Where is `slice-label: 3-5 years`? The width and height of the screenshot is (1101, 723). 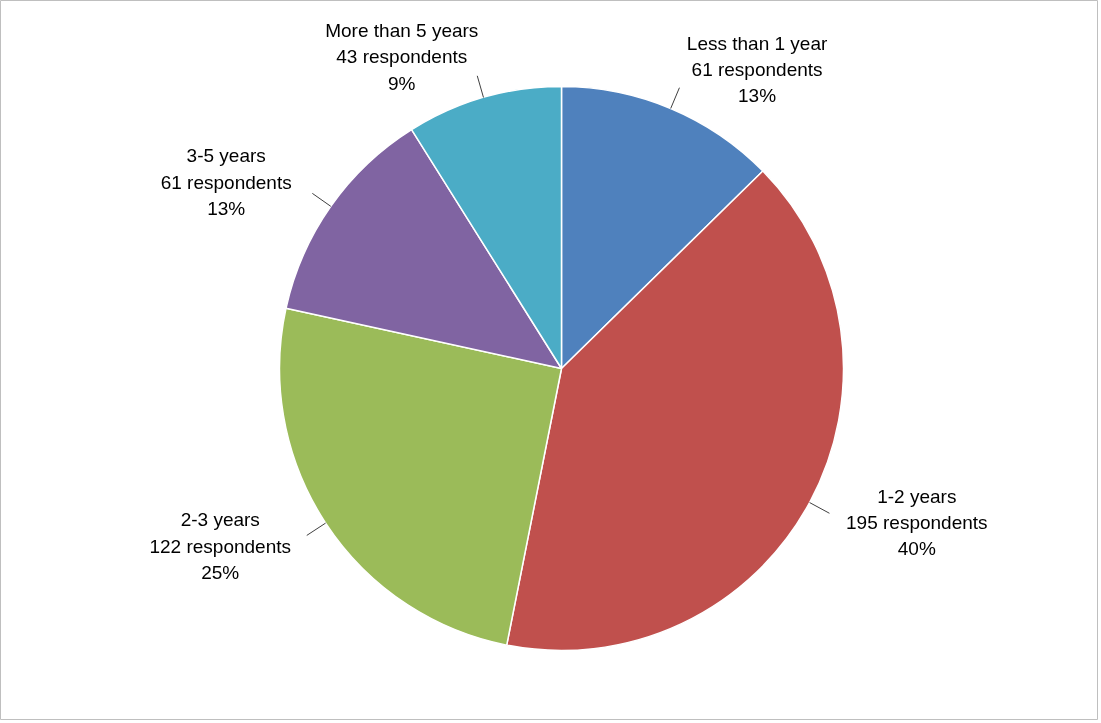
slice-label: 3-5 years is located at coordinates (226, 156).